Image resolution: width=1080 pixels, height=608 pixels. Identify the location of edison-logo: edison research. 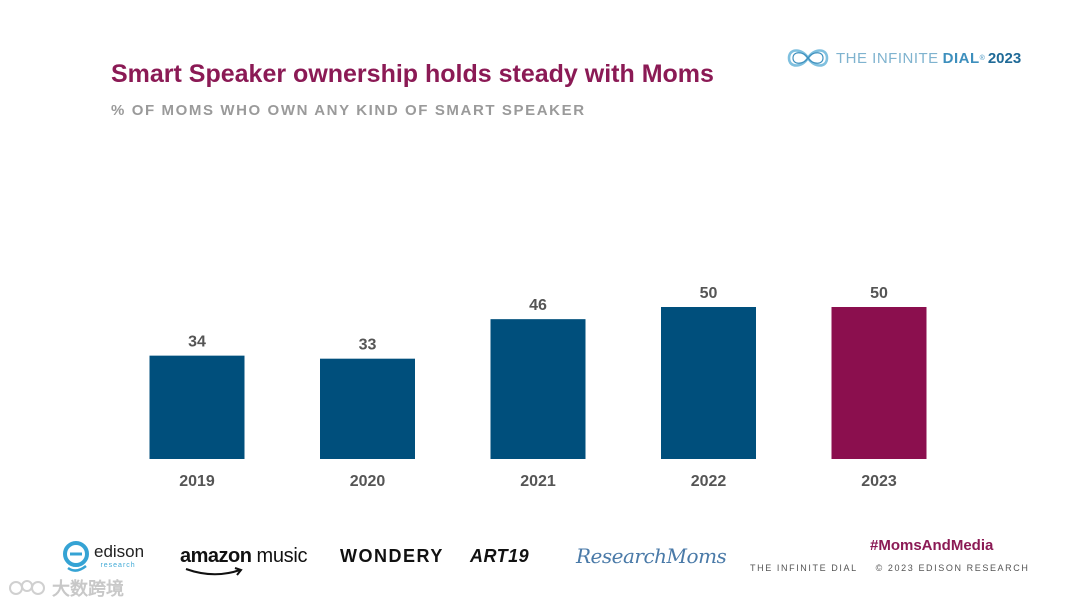
(103, 556).